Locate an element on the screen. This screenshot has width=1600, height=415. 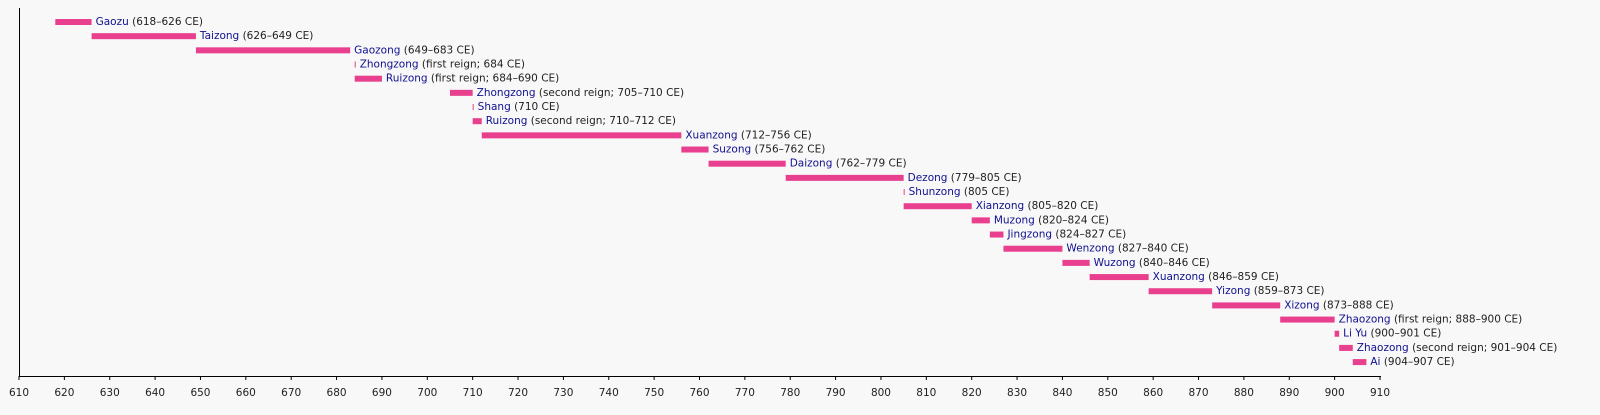
x-tick-label: 890 is located at coordinates (1289, 393).